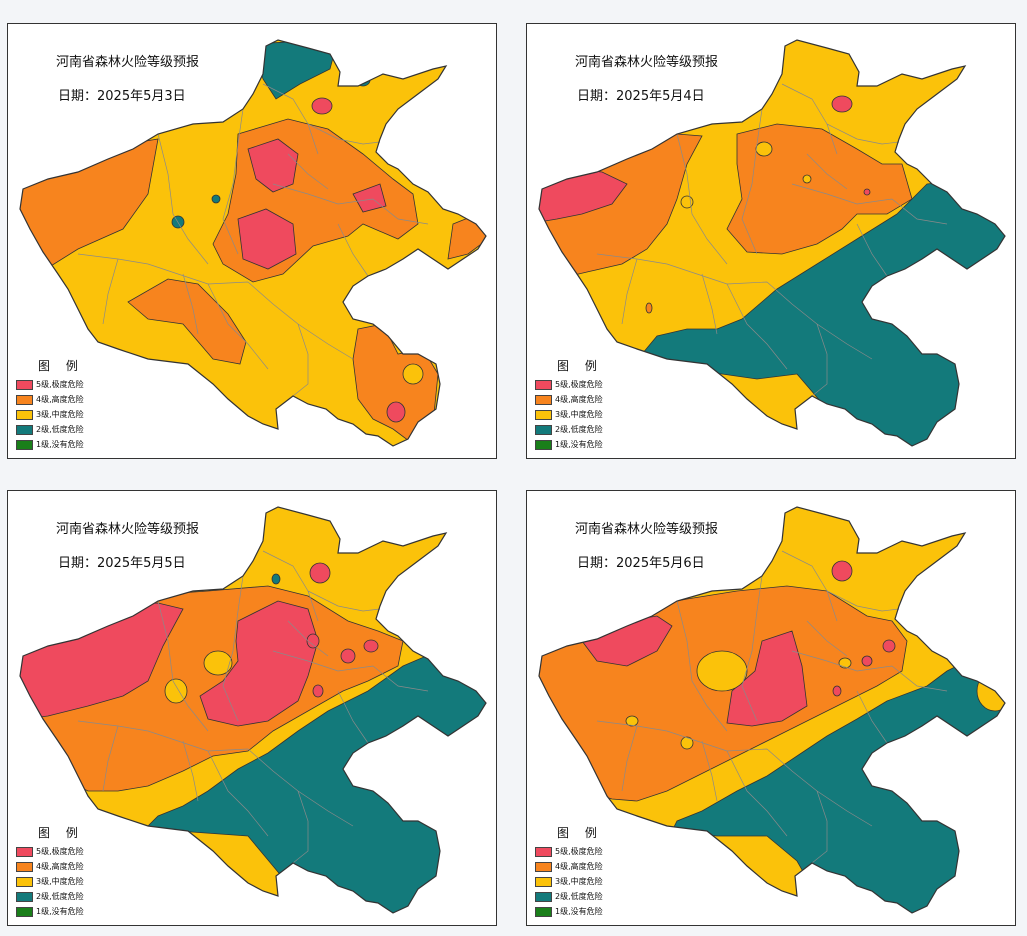 The height and width of the screenshot is (936, 1027). I want to click on map-date: 日期：2025年5月4日, so click(641, 96).